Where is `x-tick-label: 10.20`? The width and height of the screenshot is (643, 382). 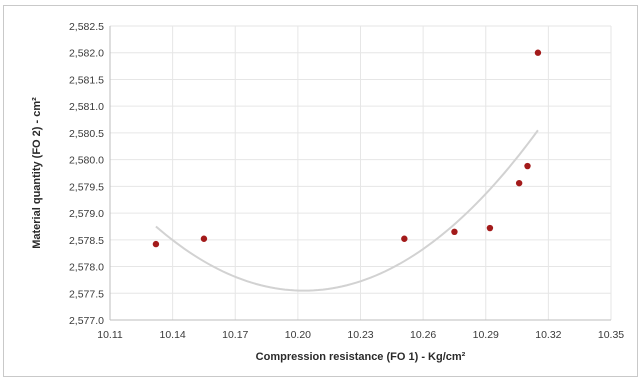
x-tick-label: 10.20 is located at coordinates (298, 335).